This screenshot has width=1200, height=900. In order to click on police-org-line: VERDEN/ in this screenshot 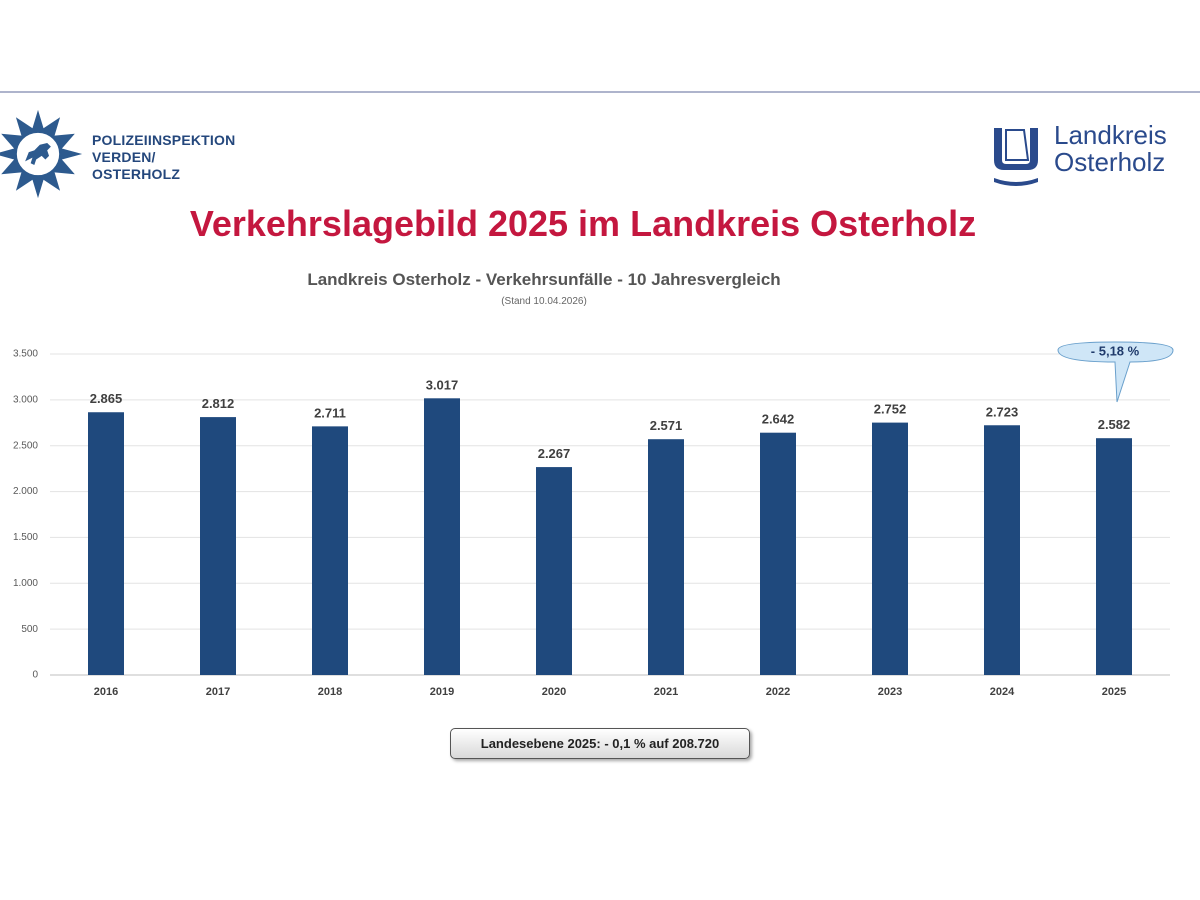, I will do `click(124, 157)`.